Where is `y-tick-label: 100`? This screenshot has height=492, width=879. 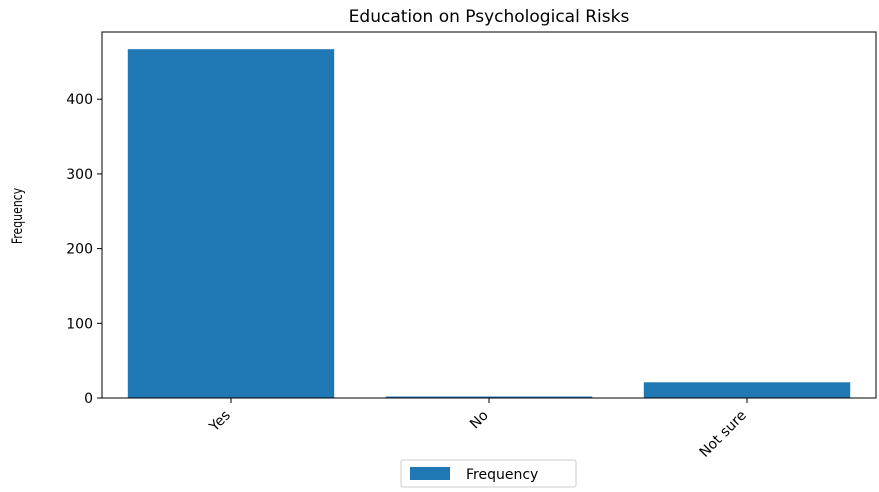
y-tick-label: 100 is located at coordinates (79, 324).